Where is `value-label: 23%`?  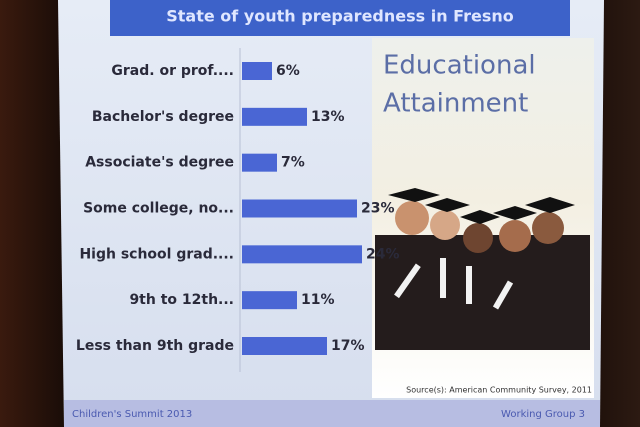 value-label: 23% is located at coordinates (378, 209).